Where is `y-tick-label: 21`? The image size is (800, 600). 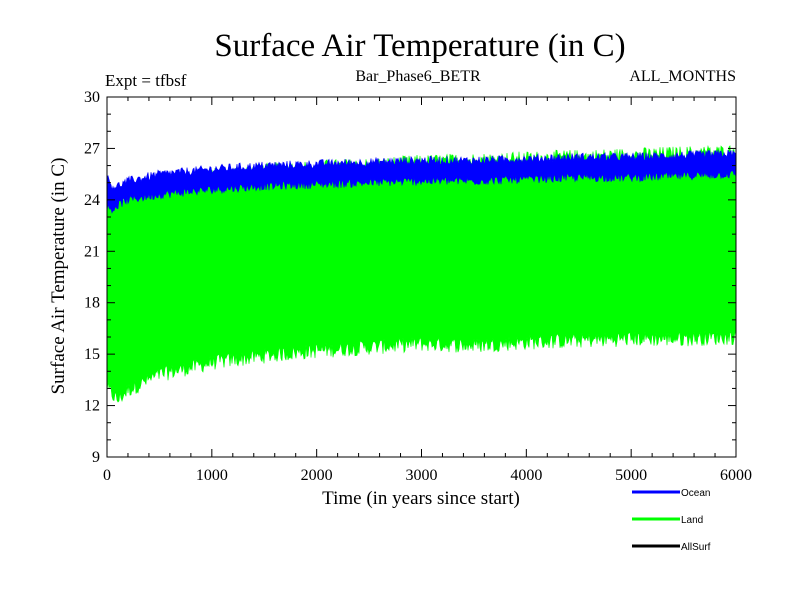 y-tick-label: 21 is located at coordinates (92, 251).